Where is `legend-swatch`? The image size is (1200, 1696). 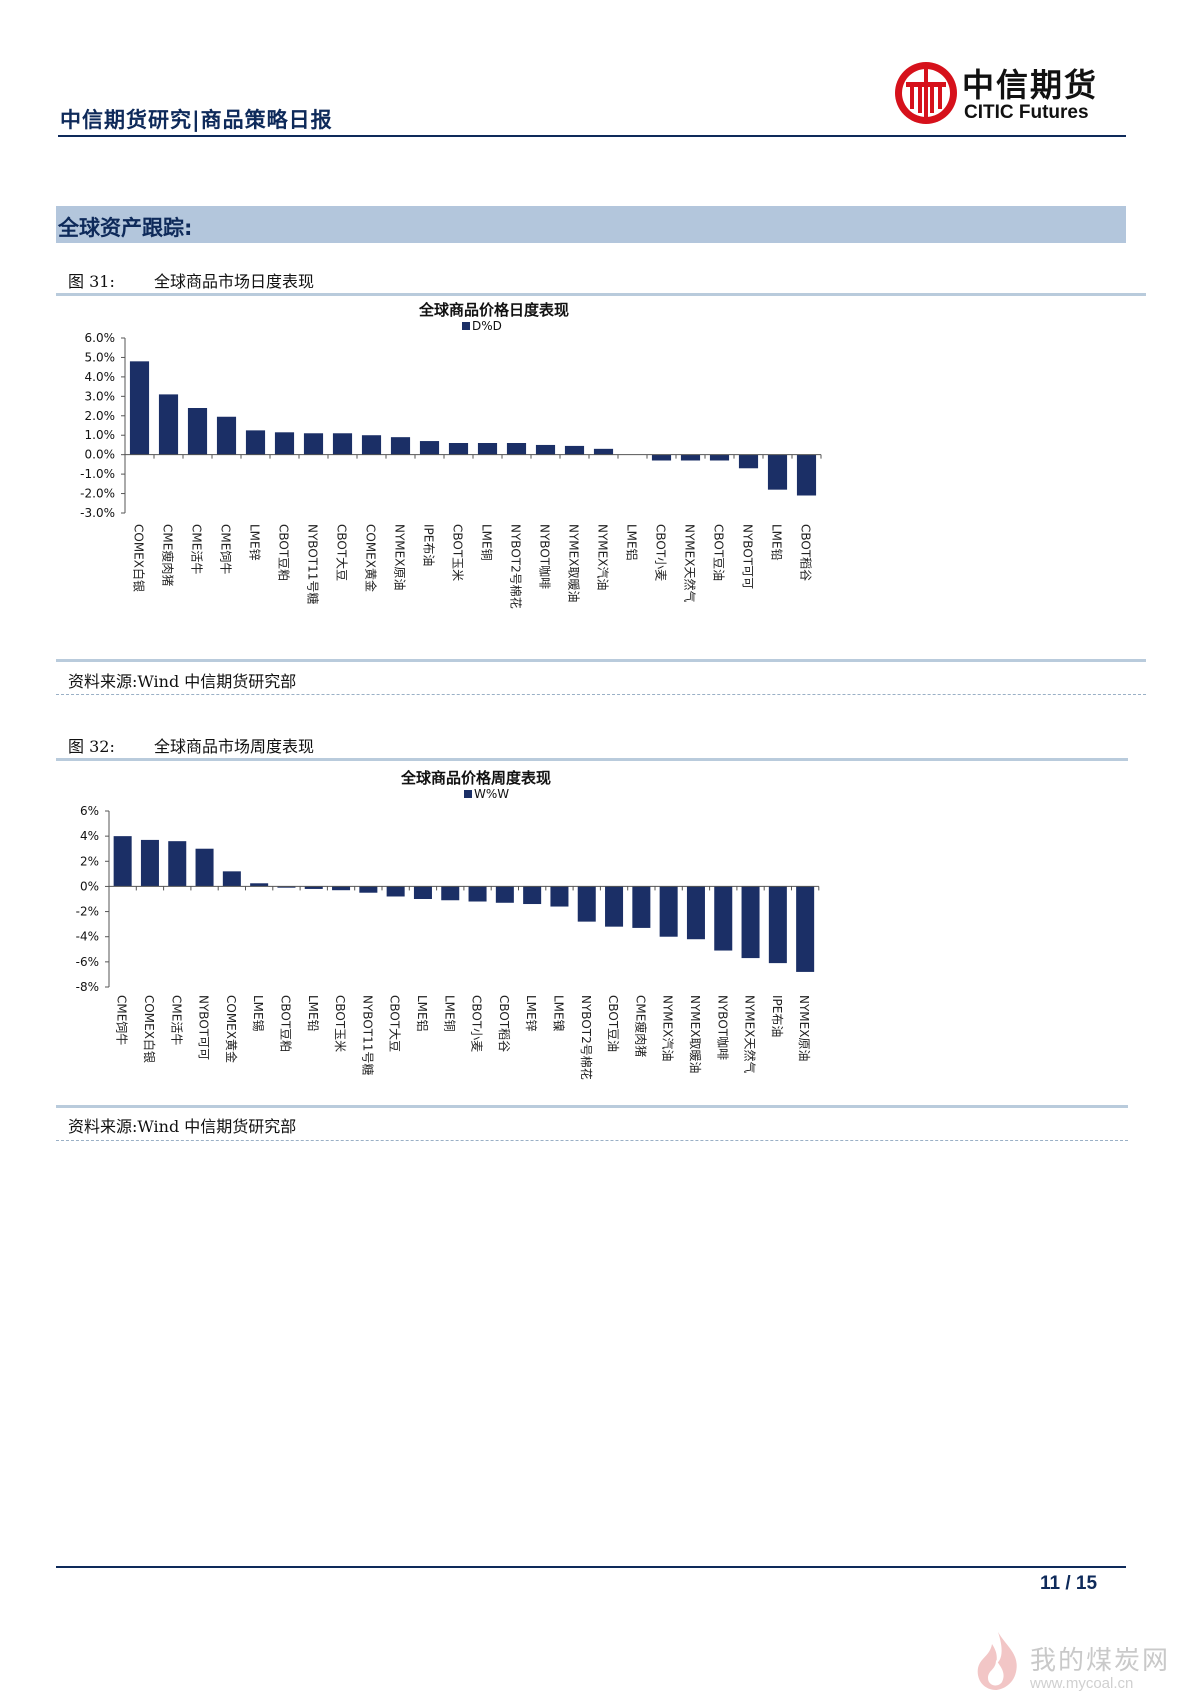
legend-swatch is located at coordinates (468, 794).